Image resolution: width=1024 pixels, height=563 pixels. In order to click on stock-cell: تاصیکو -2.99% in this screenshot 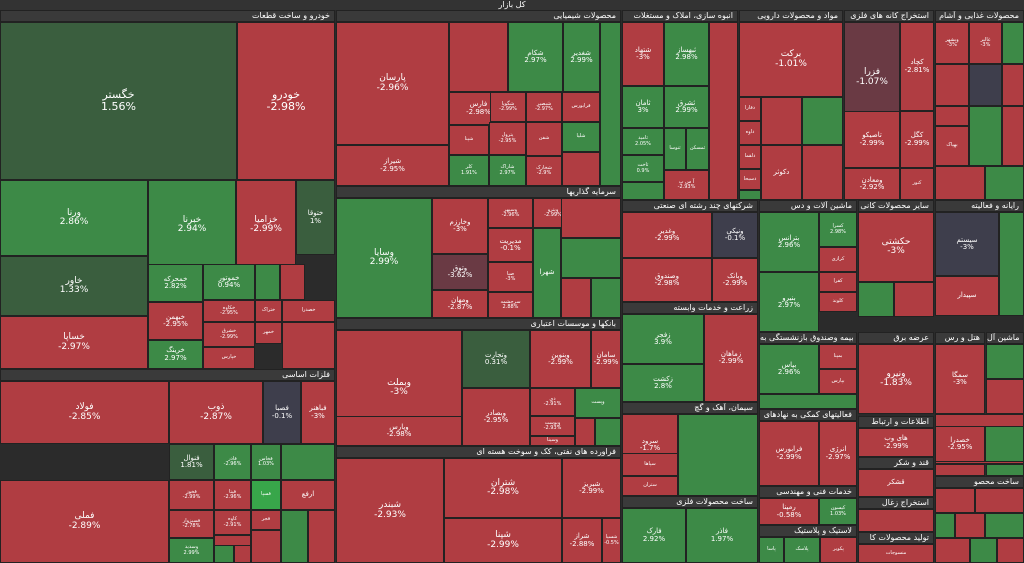, I will do `click(872, 139)`.